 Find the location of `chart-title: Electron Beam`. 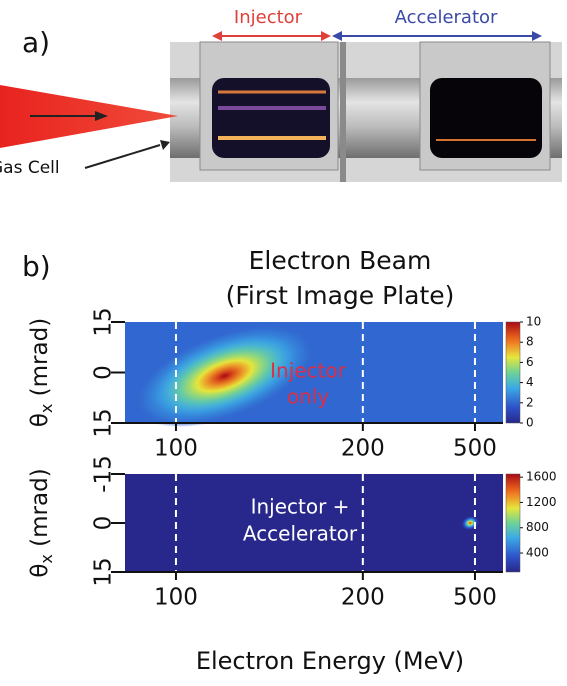

chart-title: Electron Beam is located at coordinates (340, 260).